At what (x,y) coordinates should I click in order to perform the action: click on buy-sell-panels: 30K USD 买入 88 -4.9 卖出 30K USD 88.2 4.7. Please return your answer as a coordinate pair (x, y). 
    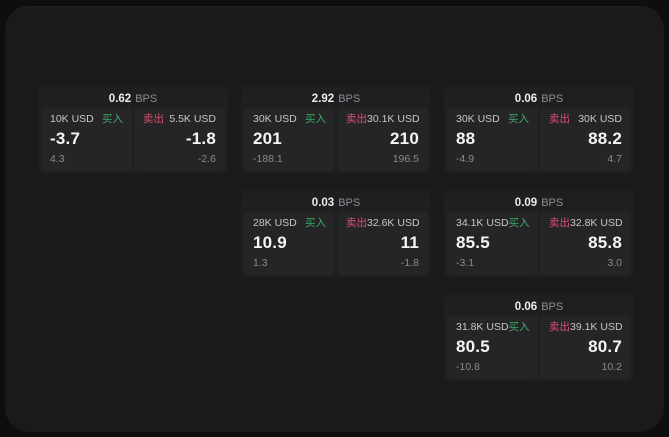
    Looking at the image, I should click on (539, 139).